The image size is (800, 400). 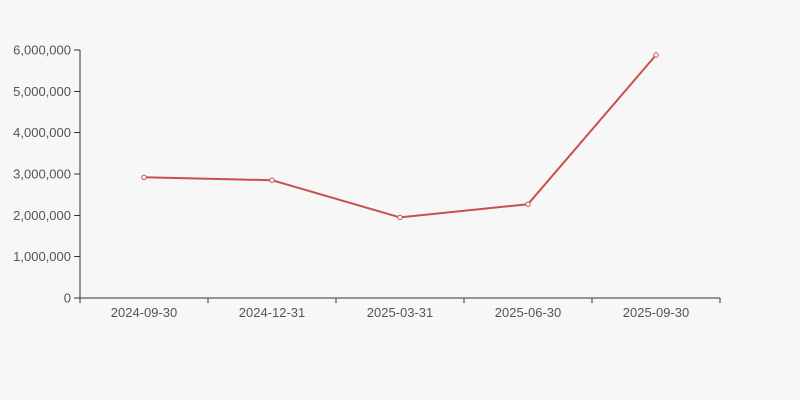 What do you see at coordinates (144, 312) in the screenshot?
I see `x-axis-label: 2024-09-30` at bounding box center [144, 312].